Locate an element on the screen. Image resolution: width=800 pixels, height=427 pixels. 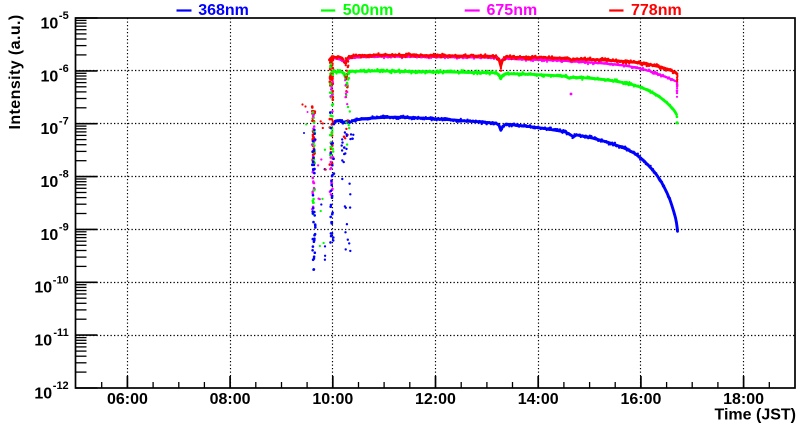
svg-text: 368nm is located at coordinates (223, 10).